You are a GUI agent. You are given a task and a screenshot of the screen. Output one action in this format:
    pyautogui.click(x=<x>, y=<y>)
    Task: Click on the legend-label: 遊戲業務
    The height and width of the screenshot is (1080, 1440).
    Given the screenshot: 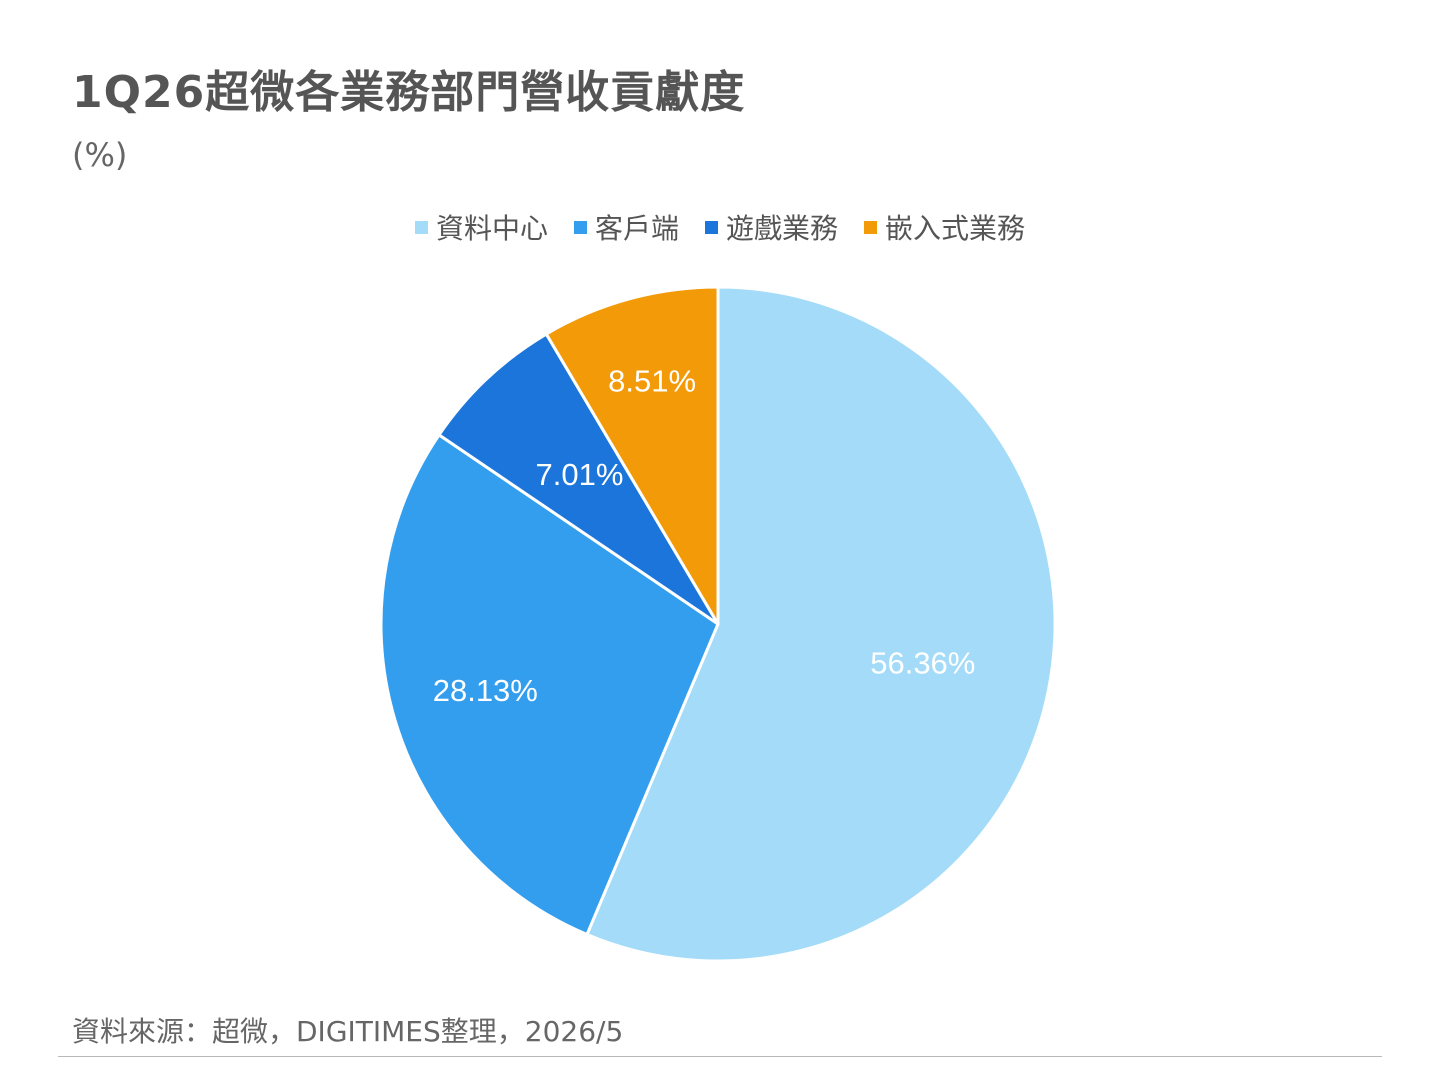 What is the action you would take?
    pyautogui.click(x=782, y=228)
    